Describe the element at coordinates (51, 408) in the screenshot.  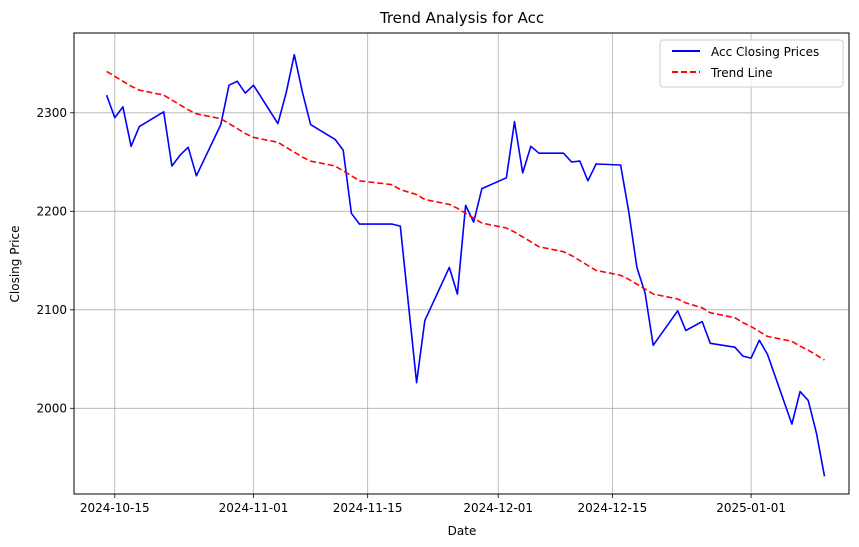
I see `y-tick-label: 2000` at that location.